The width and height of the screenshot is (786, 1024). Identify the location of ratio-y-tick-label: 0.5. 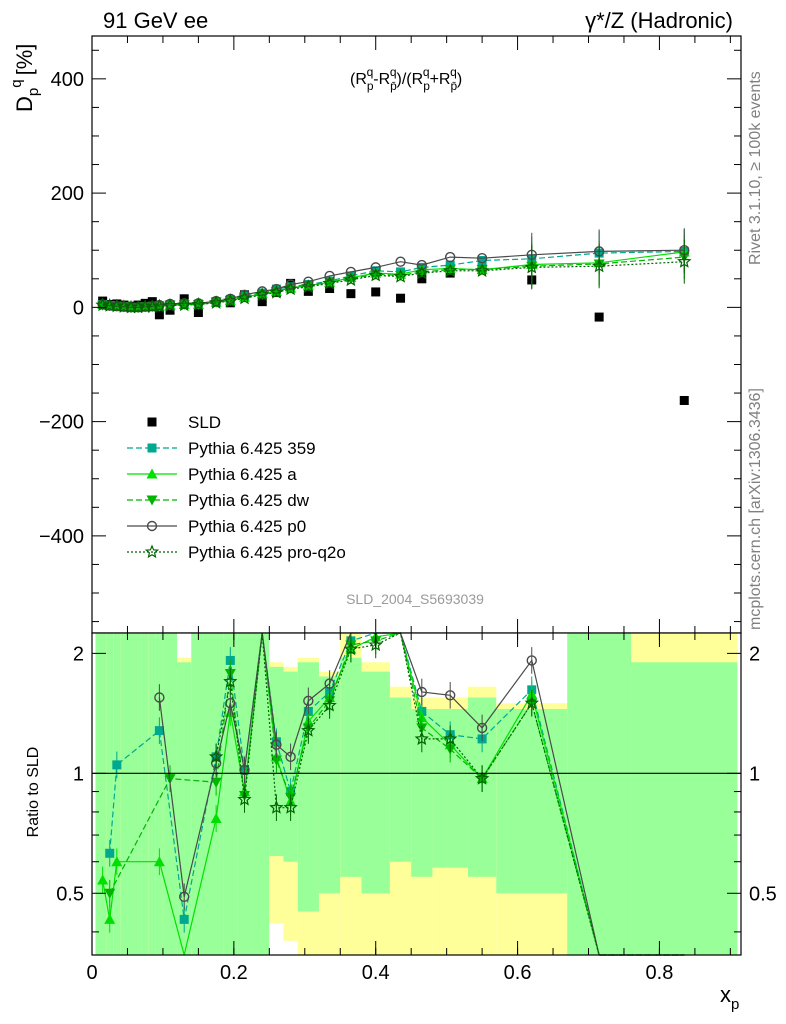
(70, 894).